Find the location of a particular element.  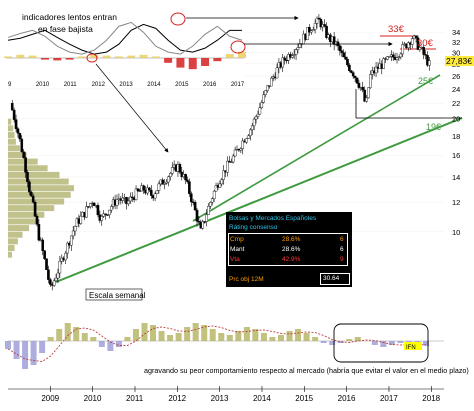

x-tick-label: 2016 is located at coordinates (347, 398).